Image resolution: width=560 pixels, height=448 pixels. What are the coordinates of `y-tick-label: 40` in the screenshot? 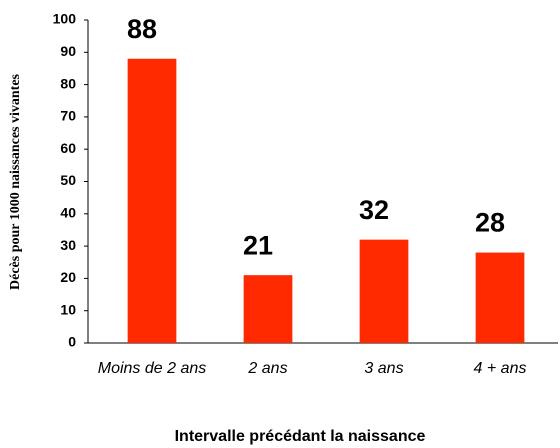 It's located at (68, 213).